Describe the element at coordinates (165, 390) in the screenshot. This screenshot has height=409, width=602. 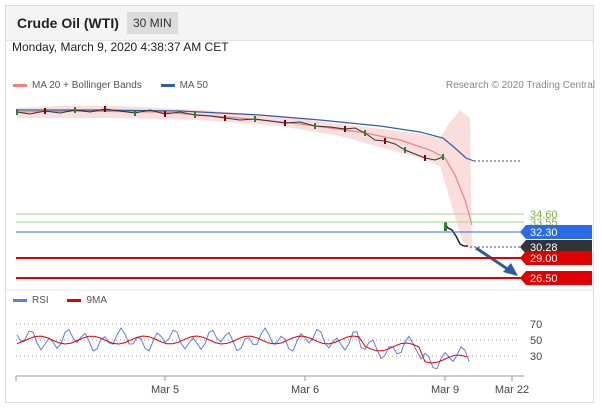
I see `x-axis-tick-label: Mar 5` at that location.